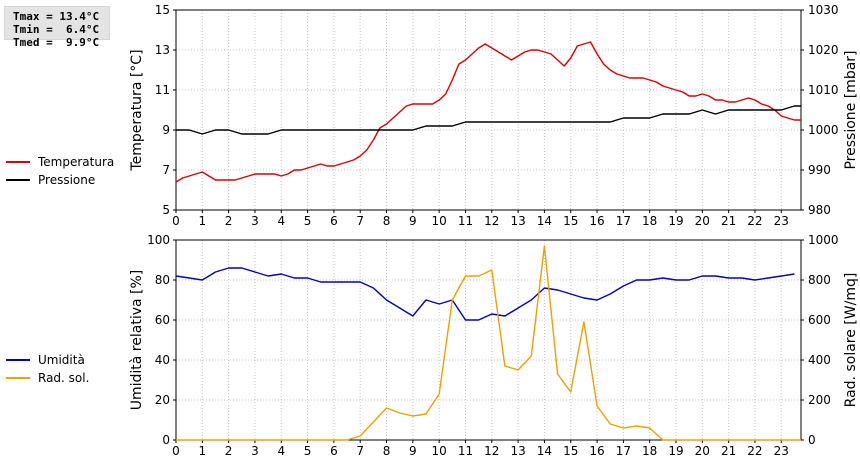 The image size is (860, 460). I want to click on y-left-tick-label: 9, so click(166, 130).